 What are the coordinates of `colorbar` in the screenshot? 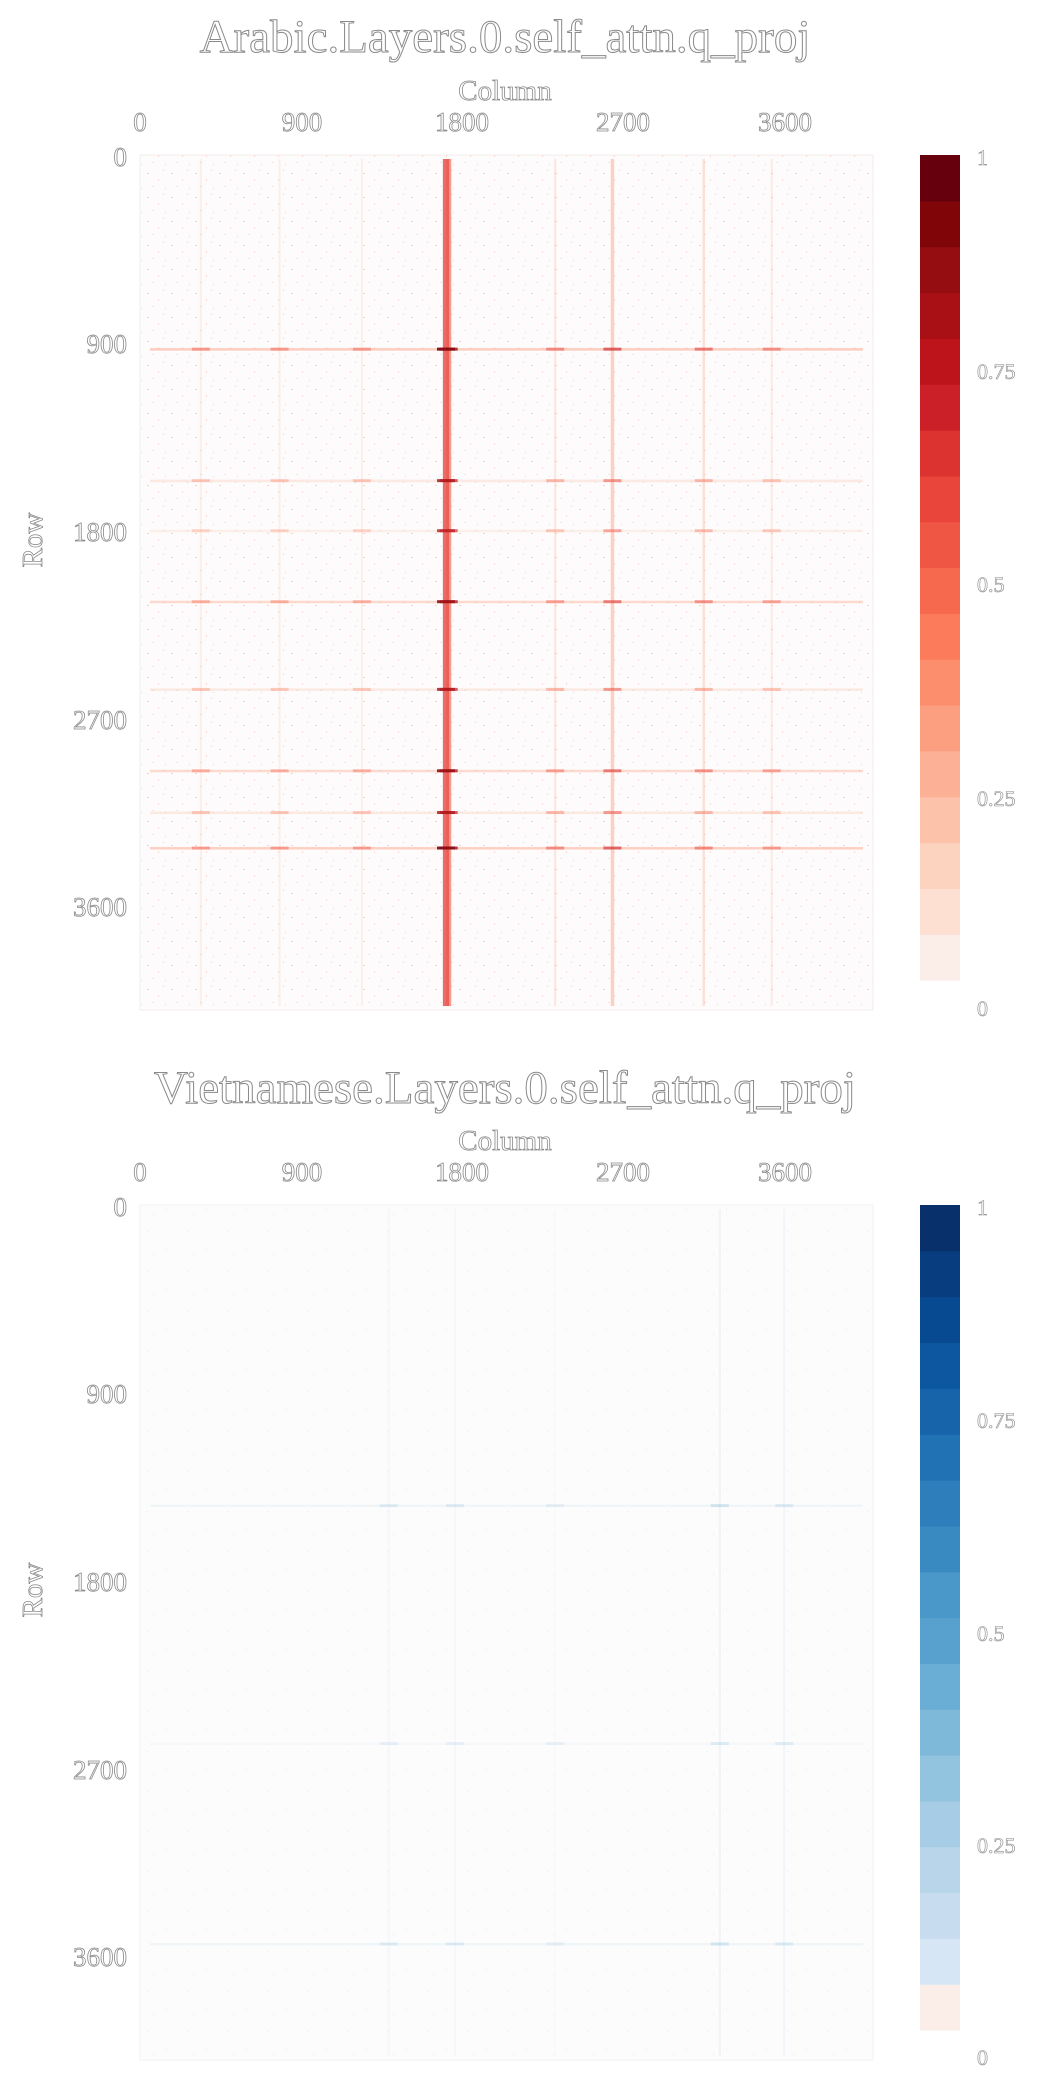 It's located at (940, 1618).